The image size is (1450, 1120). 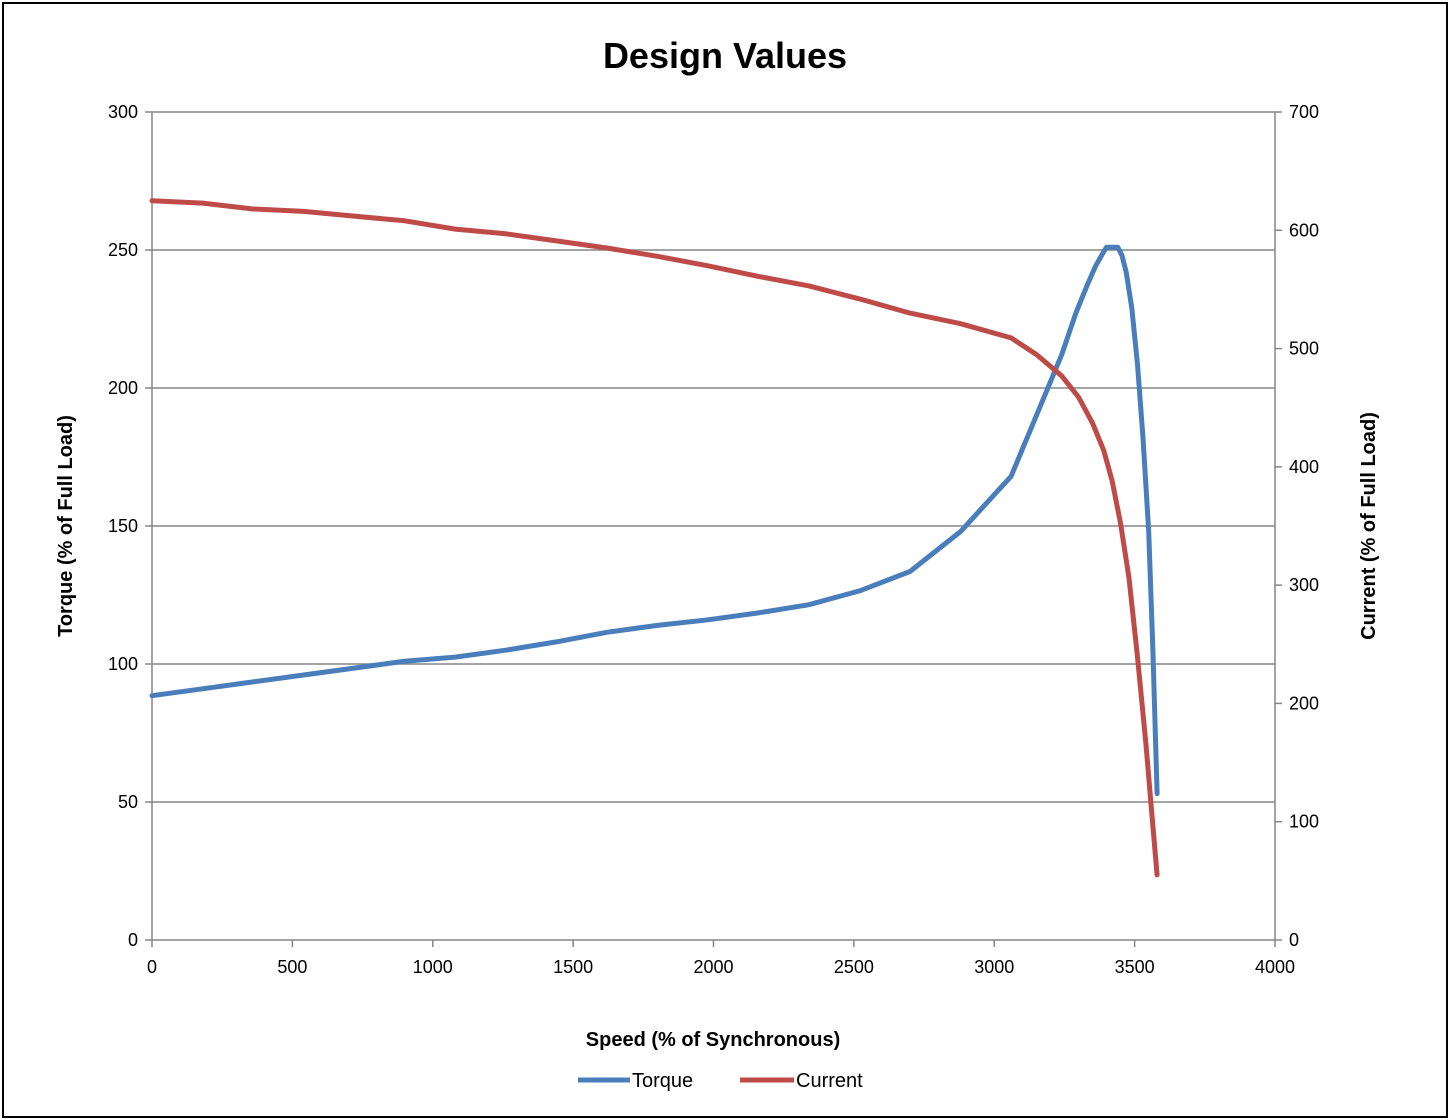 What do you see at coordinates (1275, 967) in the screenshot?
I see `x-tick-label: 4000` at bounding box center [1275, 967].